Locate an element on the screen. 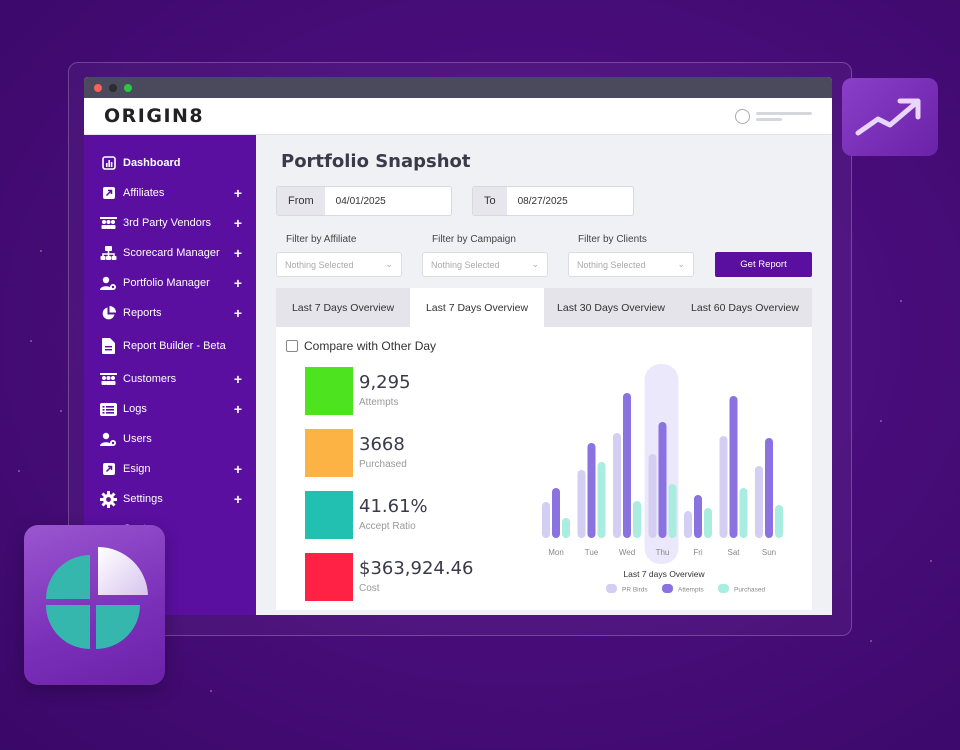  sidebar-item-label: Dashboard is located at coordinates (152, 163).